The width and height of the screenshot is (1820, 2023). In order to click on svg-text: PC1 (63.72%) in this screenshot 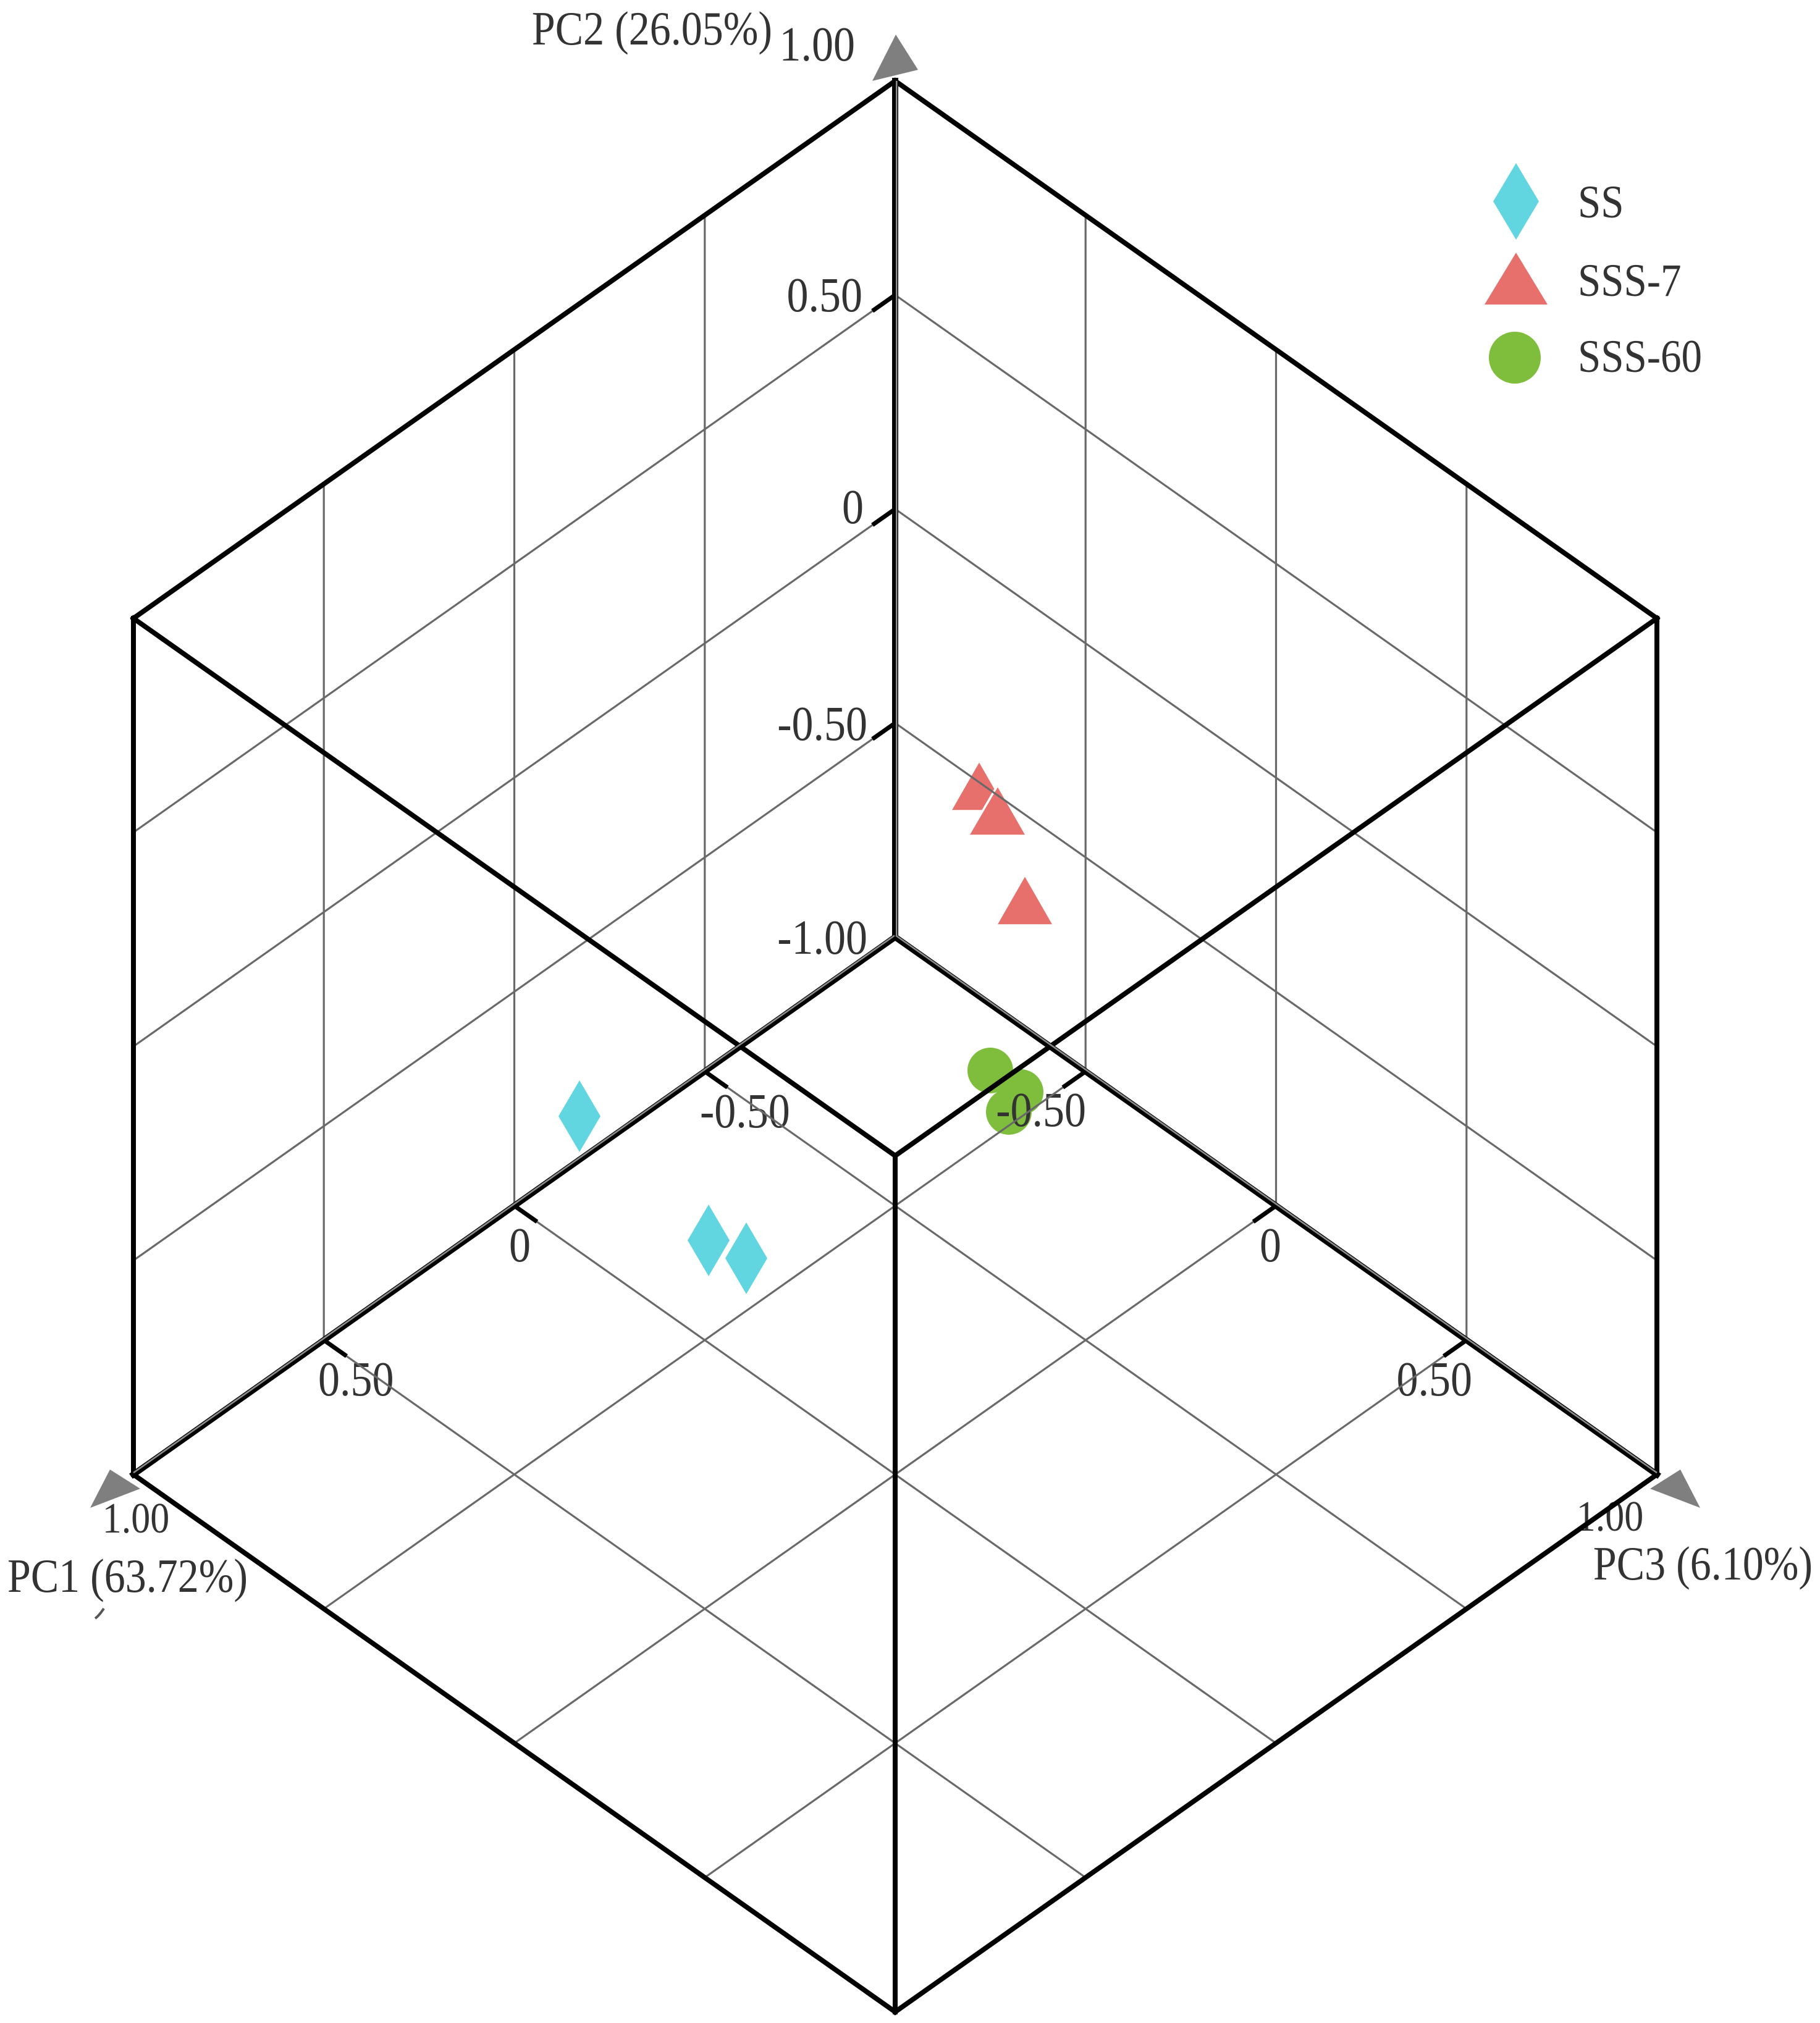, I will do `click(127, 1576)`.